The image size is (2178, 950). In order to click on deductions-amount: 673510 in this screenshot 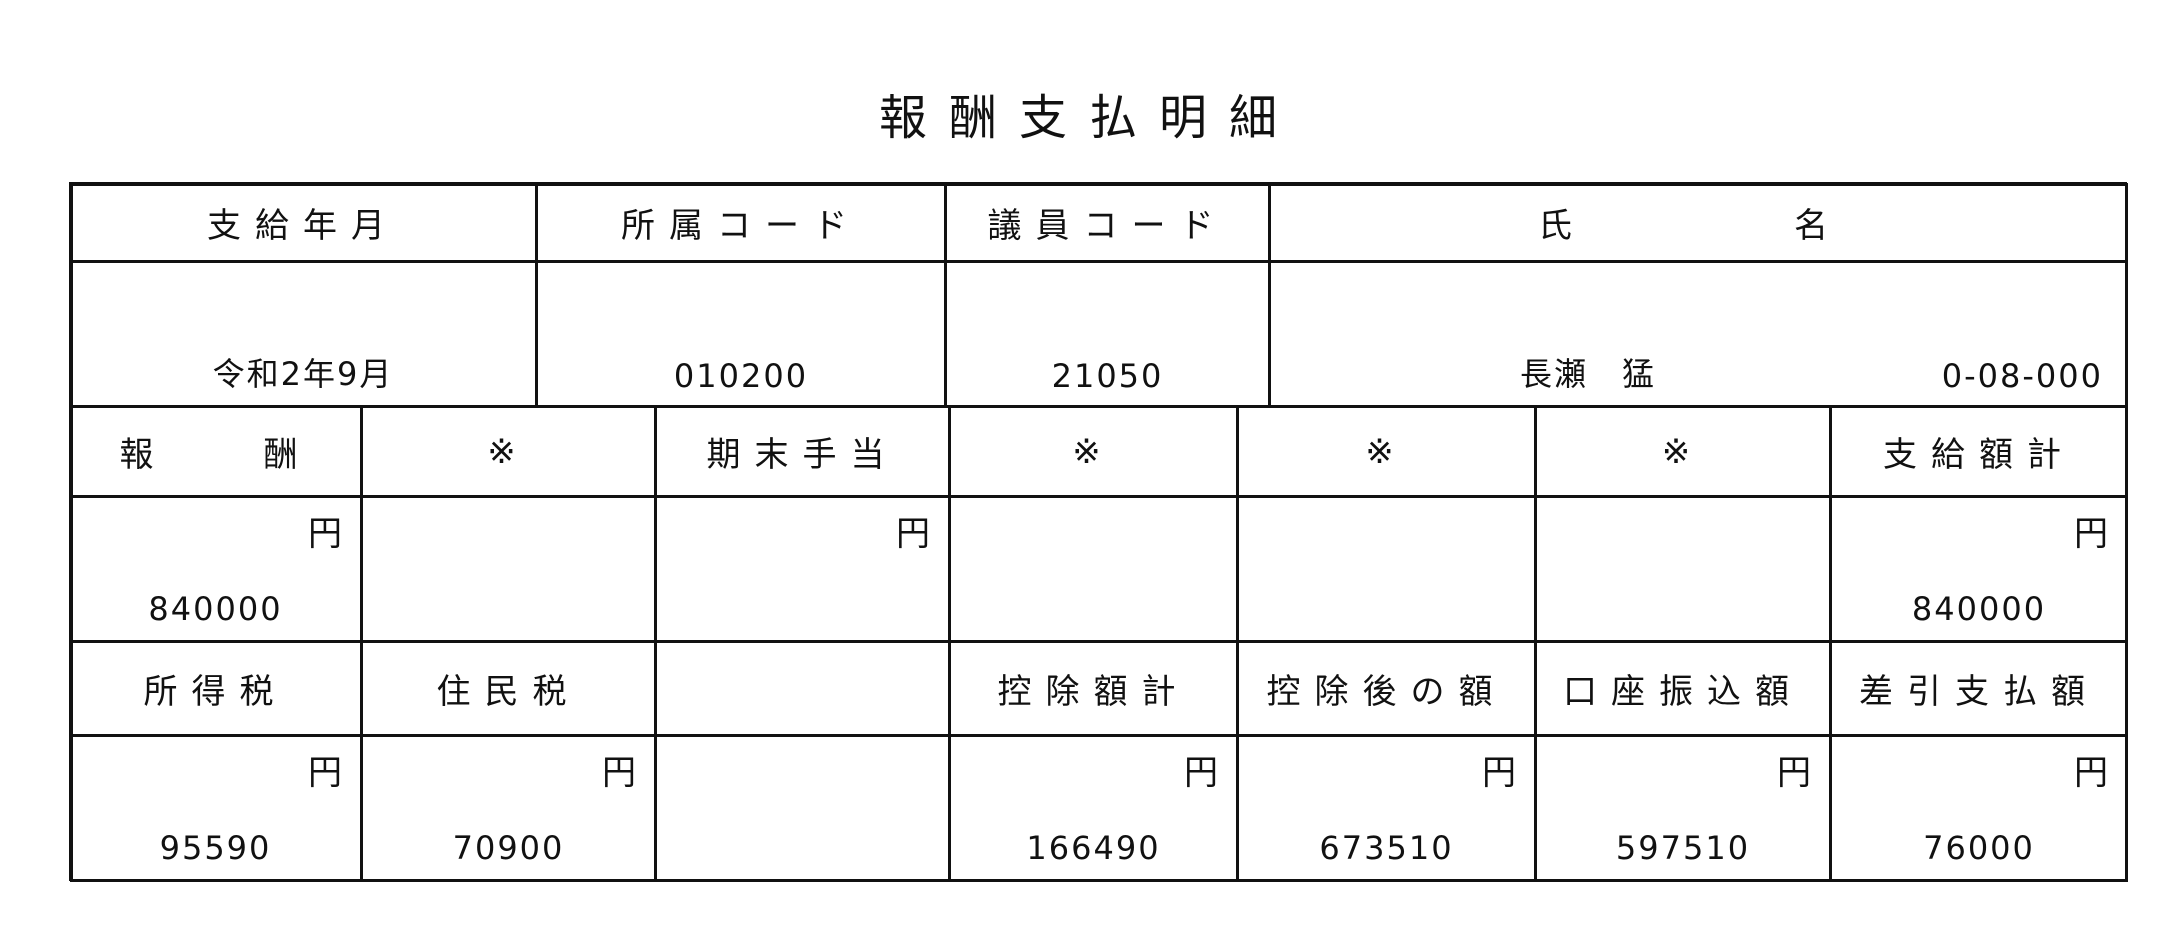, I will do `click(1386, 848)`.